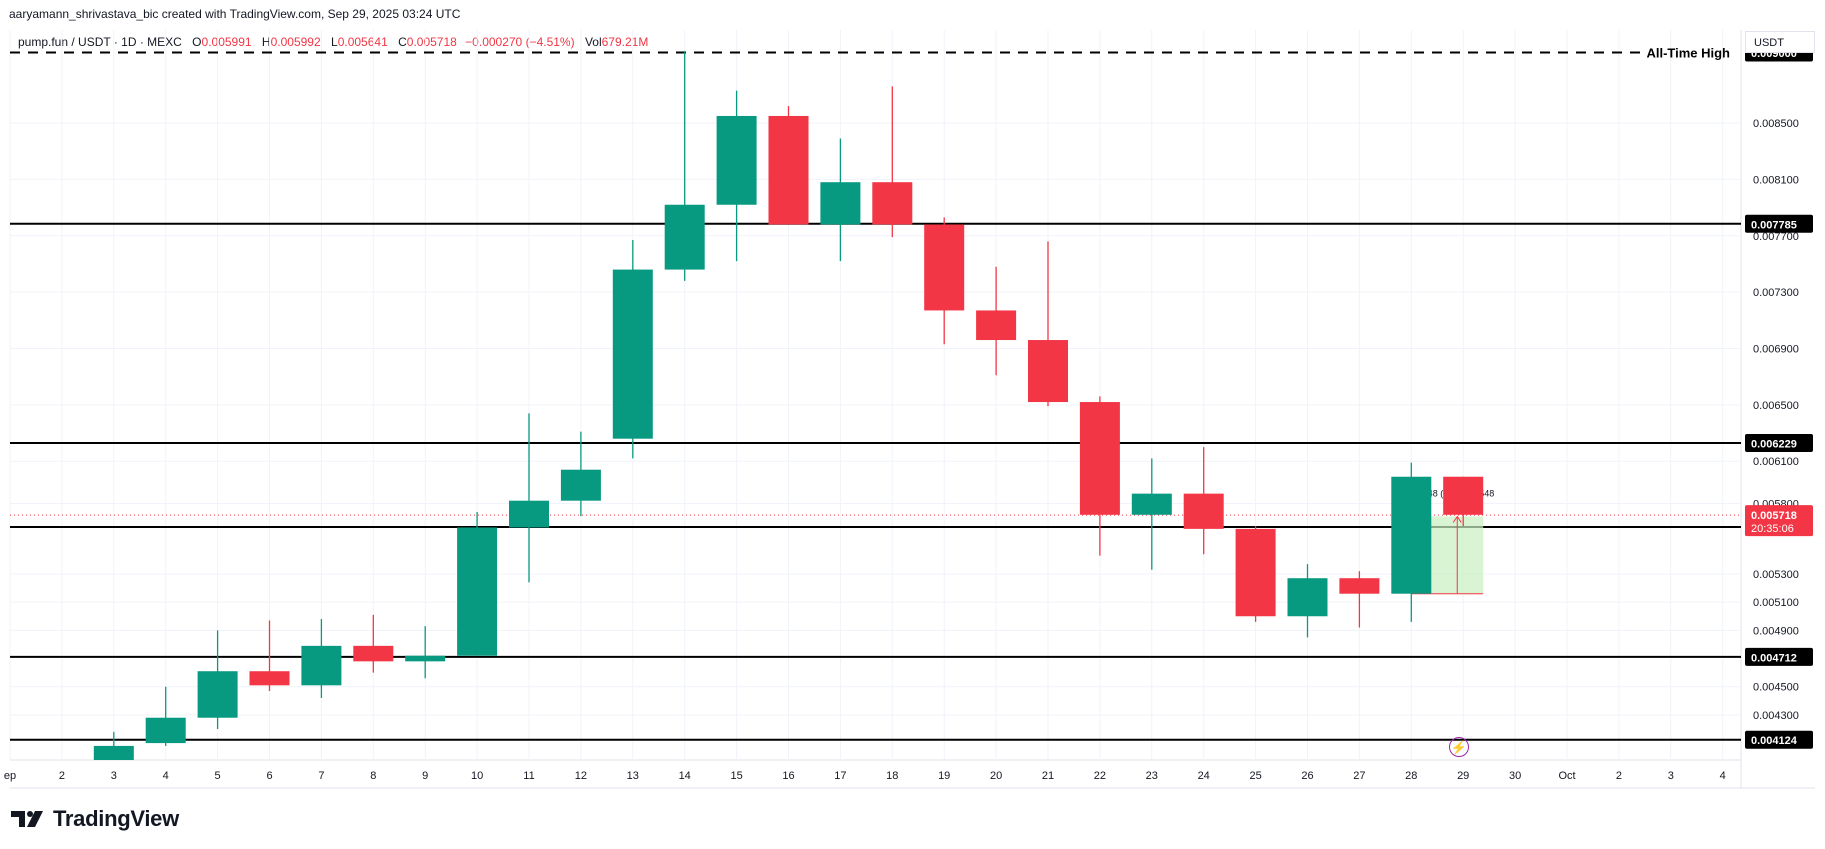 This screenshot has width=1825, height=849. I want to click on y-tick-label: 0.006100, so click(1776, 462).